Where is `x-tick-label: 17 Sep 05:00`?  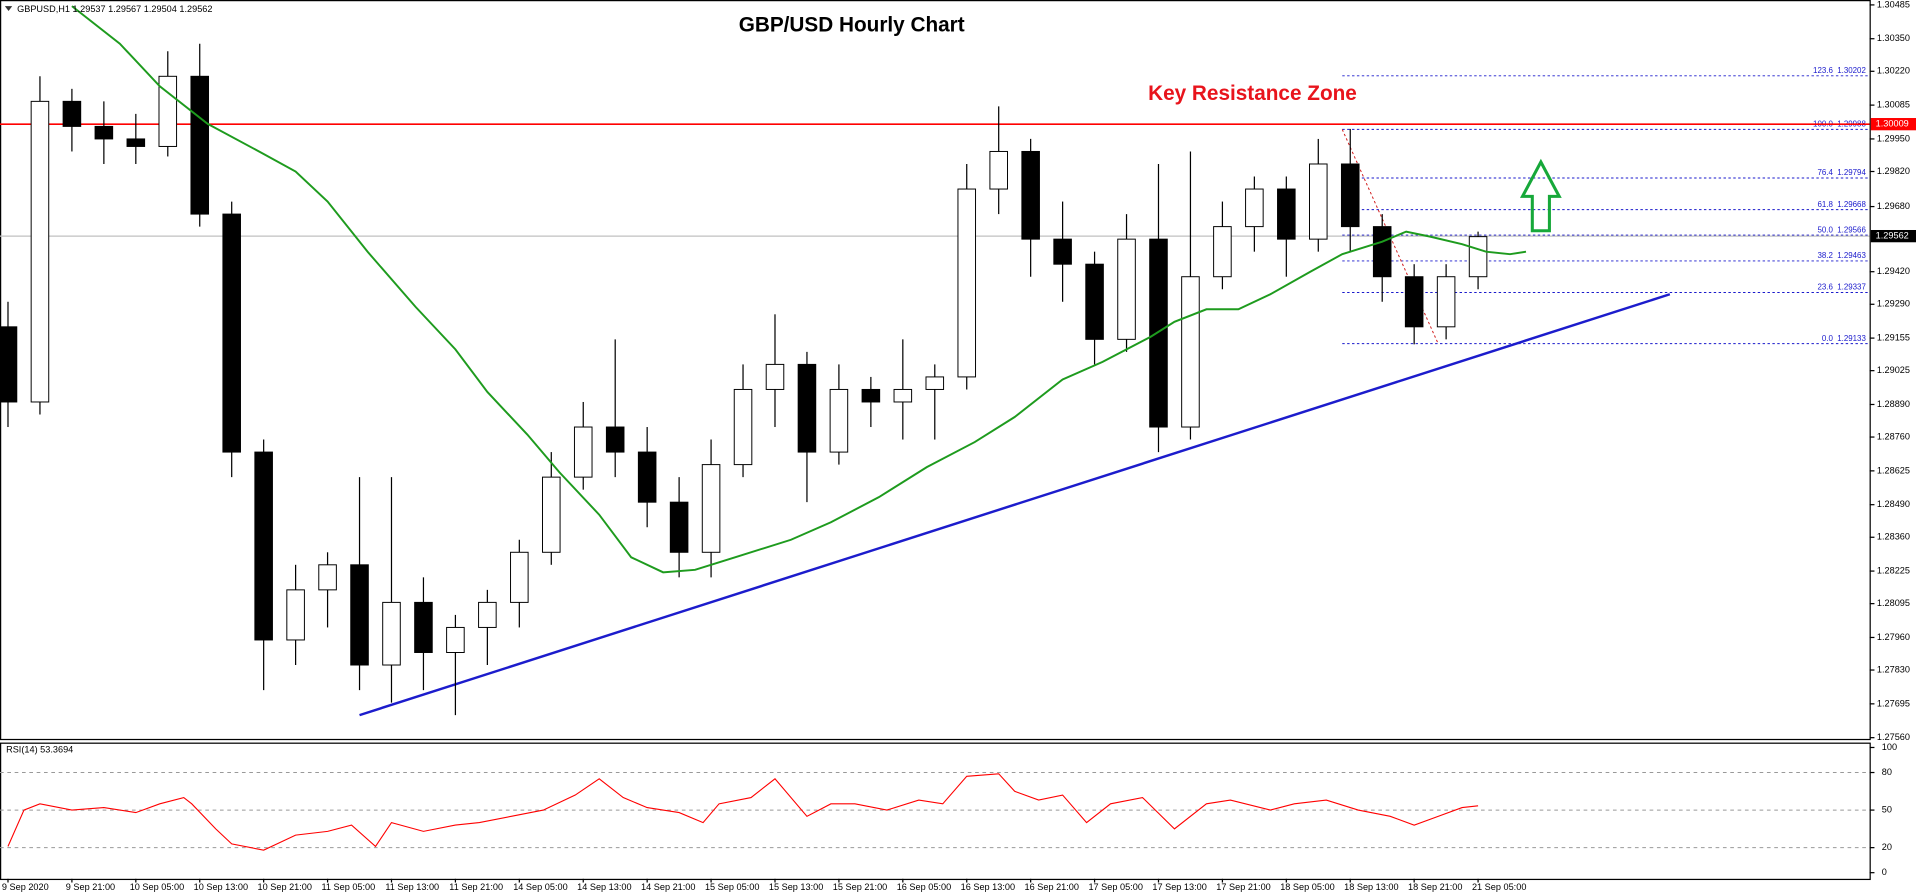
x-tick-label: 17 Sep 05:00 is located at coordinates (1115, 887).